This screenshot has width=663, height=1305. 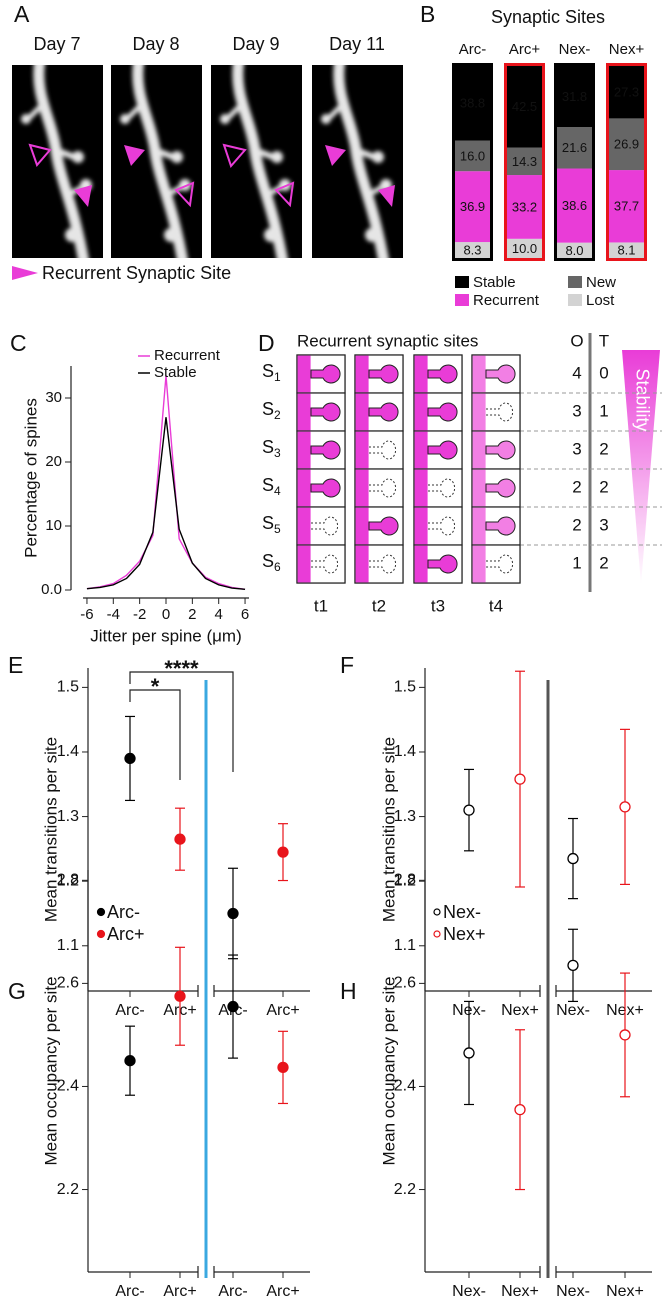 What do you see at coordinates (68, 983) in the screenshot?
I see `y-tick-label: 2.6` at bounding box center [68, 983].